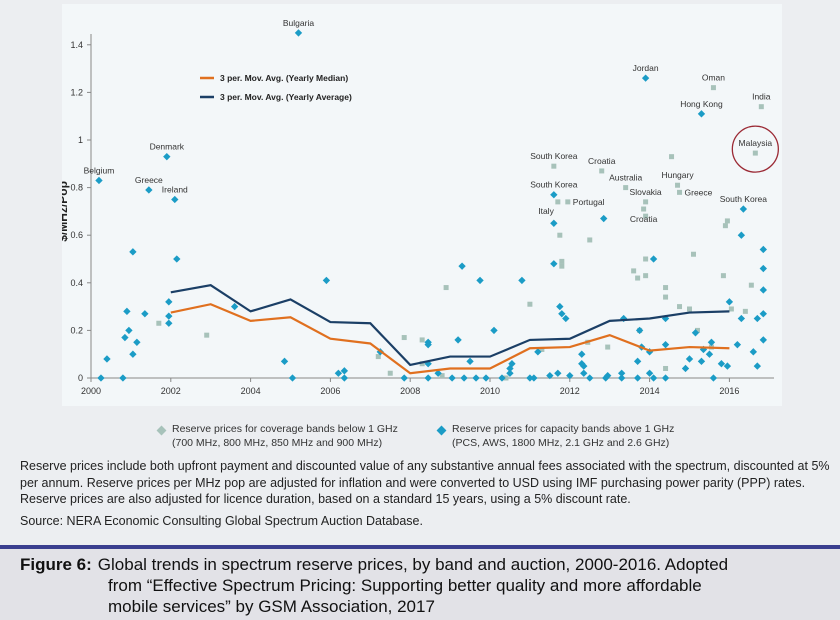  Describe the element at coordinates (149, 180) in the screenshot. I see `point-label: Greece` at that location.